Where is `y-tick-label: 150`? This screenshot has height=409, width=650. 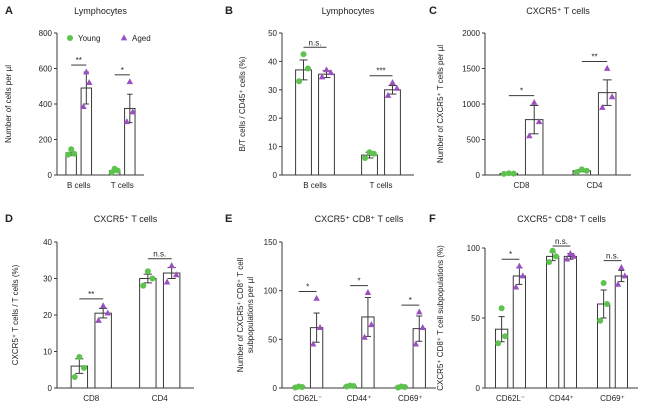
y-tick-label: 150 is located at coordinates (271, 242).